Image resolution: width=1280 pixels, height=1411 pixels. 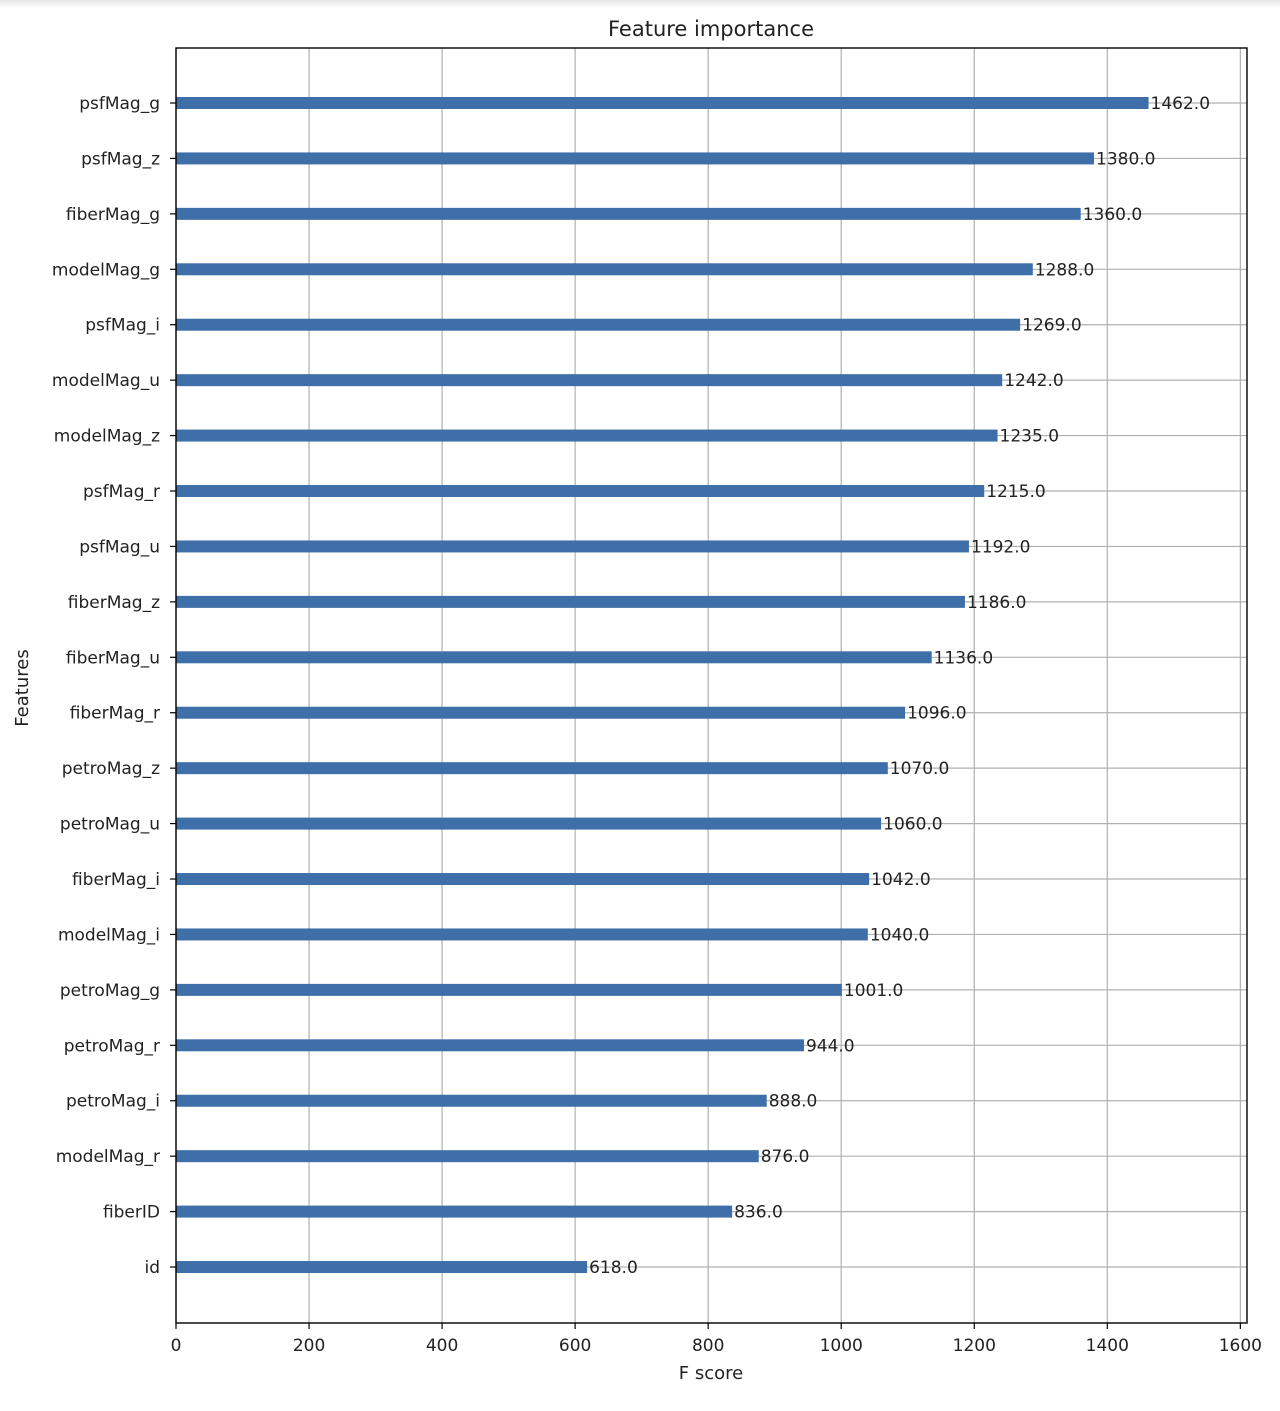 What do you see at coordinates (541, 712) in the screenshot?
I see `bar-fiberMag_r` at bounding box center [541, 712].